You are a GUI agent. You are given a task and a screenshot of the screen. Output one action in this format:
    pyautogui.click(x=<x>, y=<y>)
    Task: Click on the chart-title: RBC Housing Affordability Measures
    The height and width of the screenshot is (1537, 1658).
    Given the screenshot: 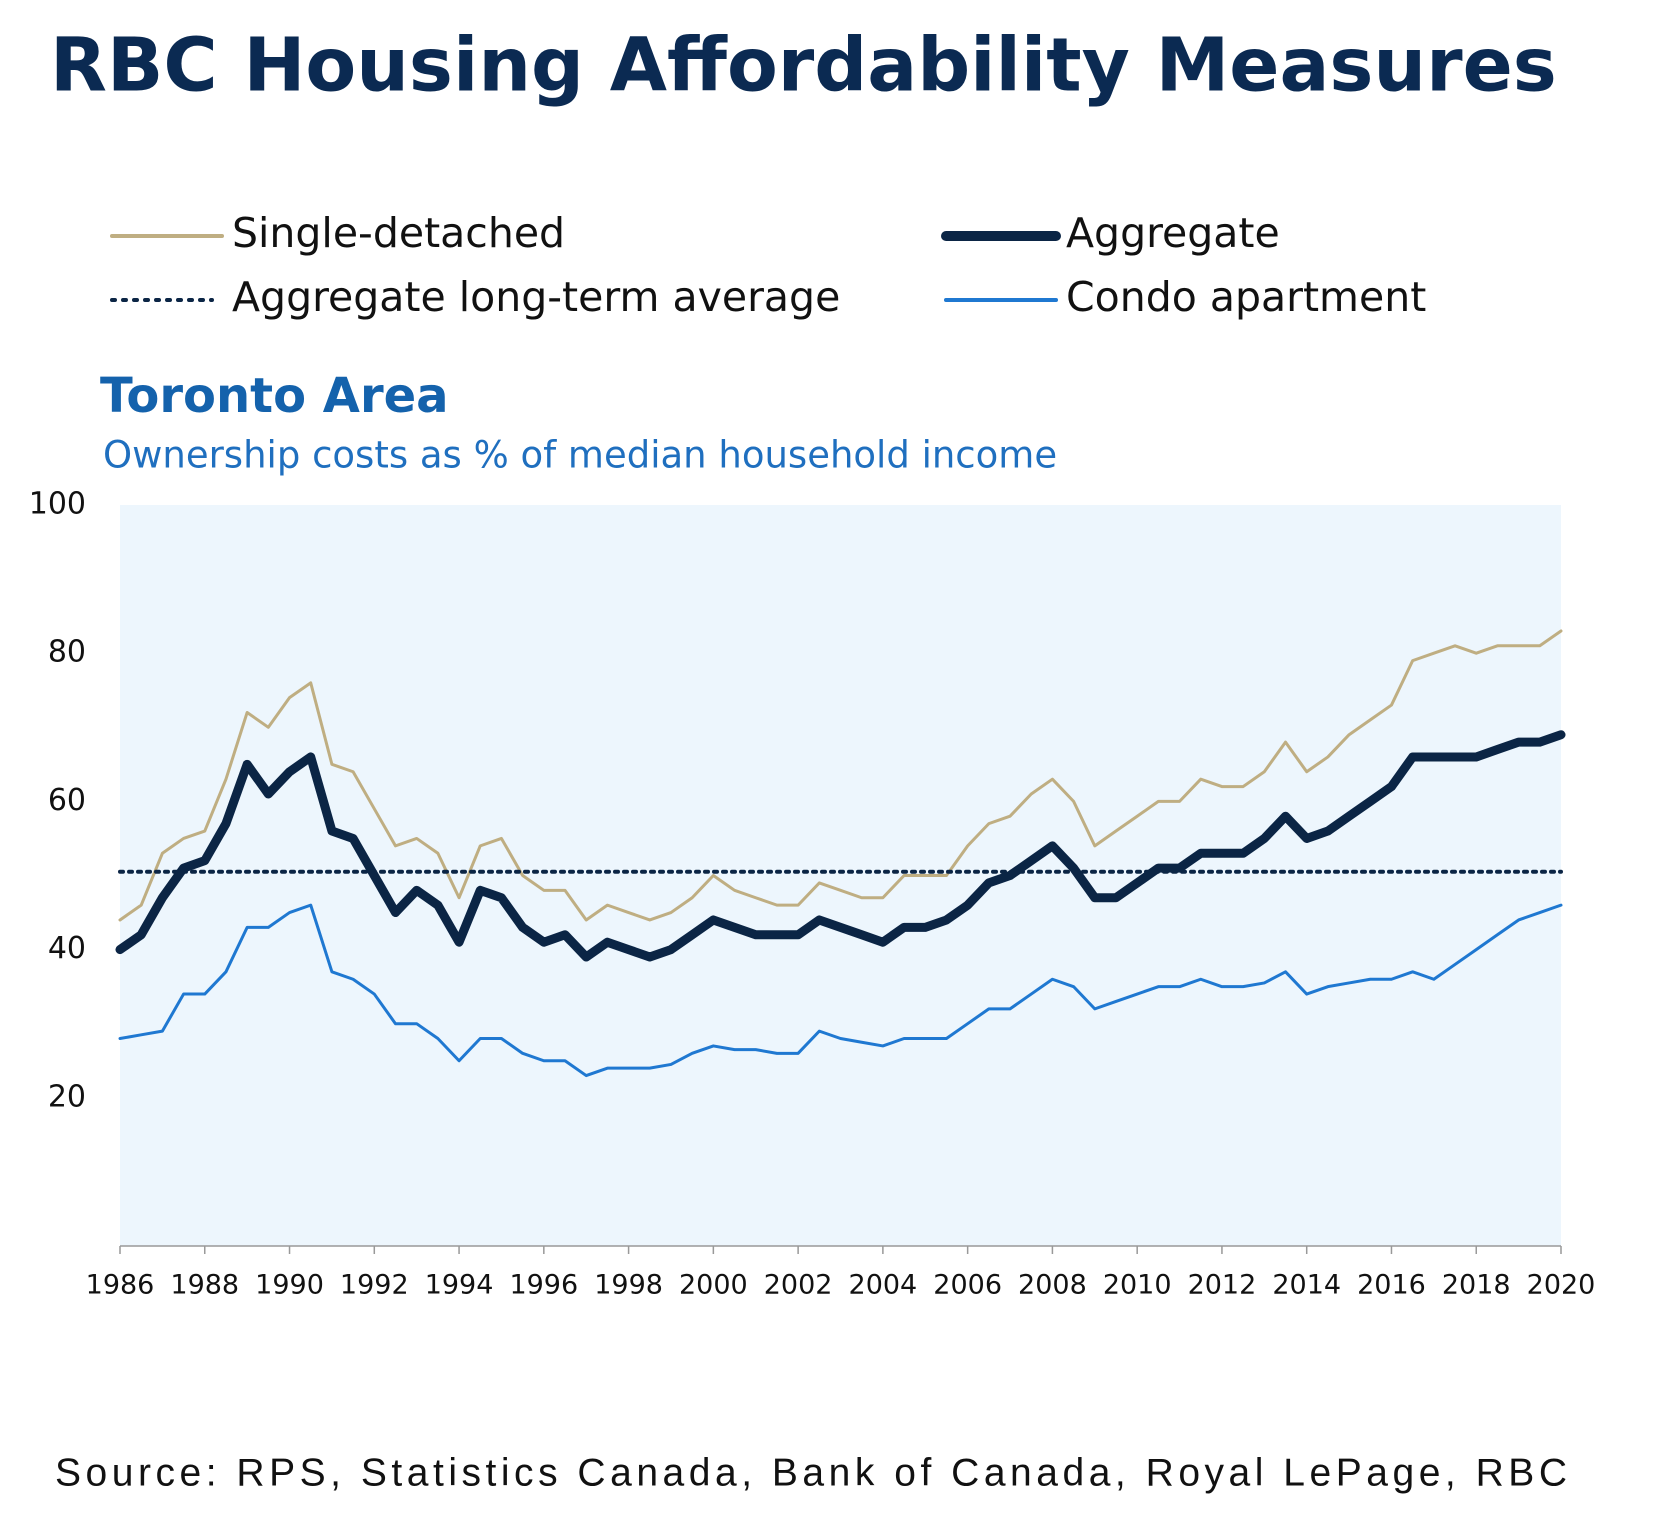 What is the action you would take?
    pyautogui.click(x=803, y=66)
    